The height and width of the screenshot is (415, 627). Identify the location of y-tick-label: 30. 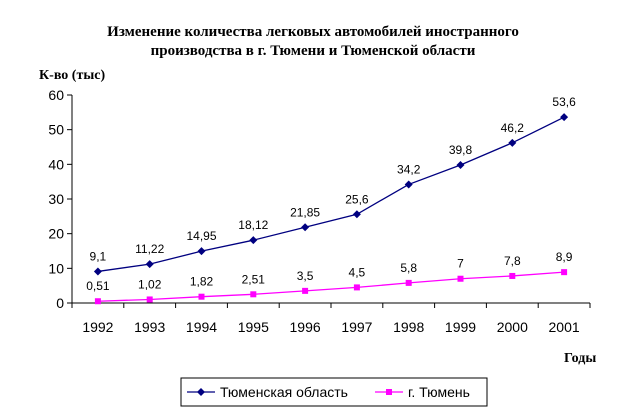
(56, 199).